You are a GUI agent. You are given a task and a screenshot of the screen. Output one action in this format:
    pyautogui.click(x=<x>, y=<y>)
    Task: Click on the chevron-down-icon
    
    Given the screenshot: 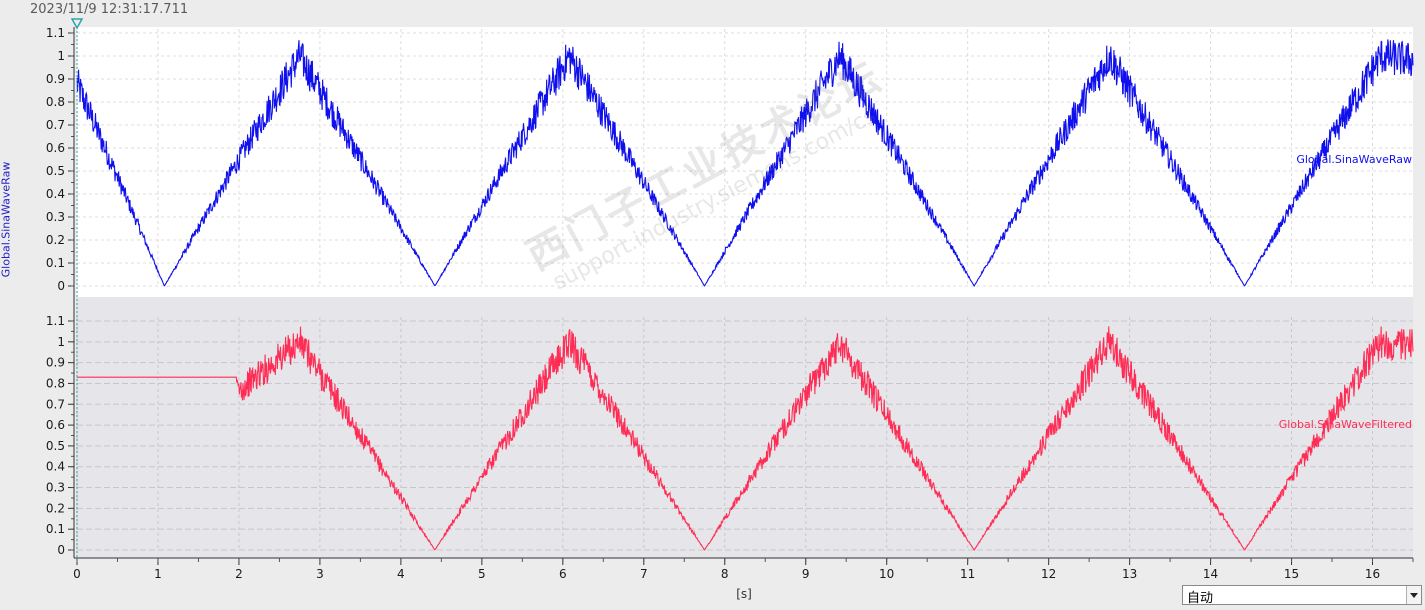 What is the action you would take?
    pyautogui.click(x=1413, y=595)
    